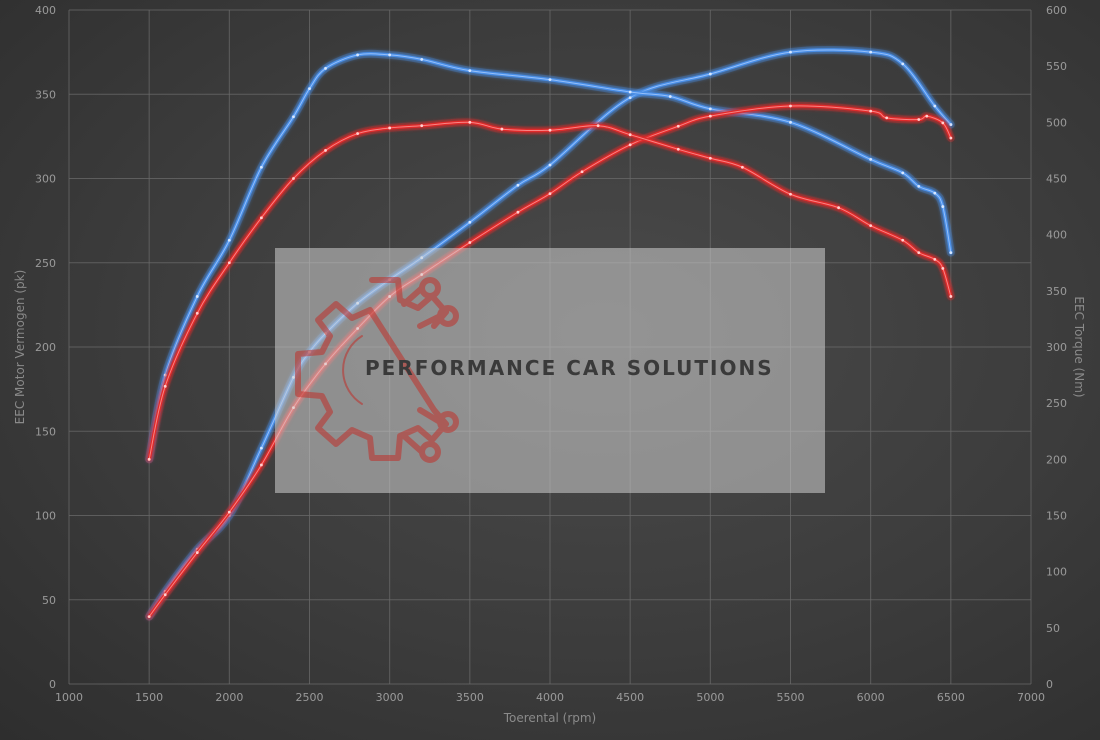 The image size is (1100, 740). I want to click on x-tick-label: 1000, so click(69, 697).